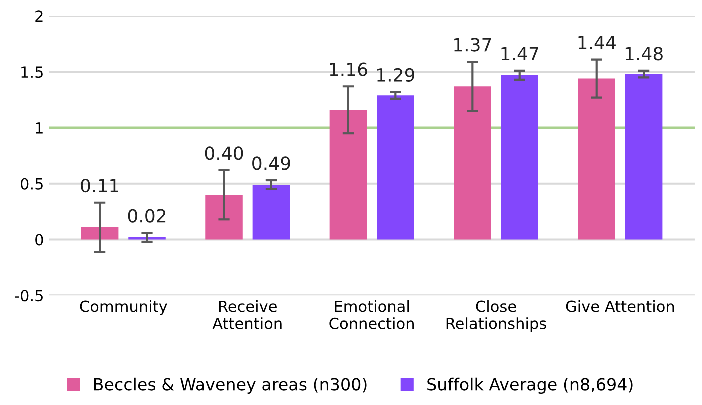  I want to click on data-label: 1.37, so click(473, 45).